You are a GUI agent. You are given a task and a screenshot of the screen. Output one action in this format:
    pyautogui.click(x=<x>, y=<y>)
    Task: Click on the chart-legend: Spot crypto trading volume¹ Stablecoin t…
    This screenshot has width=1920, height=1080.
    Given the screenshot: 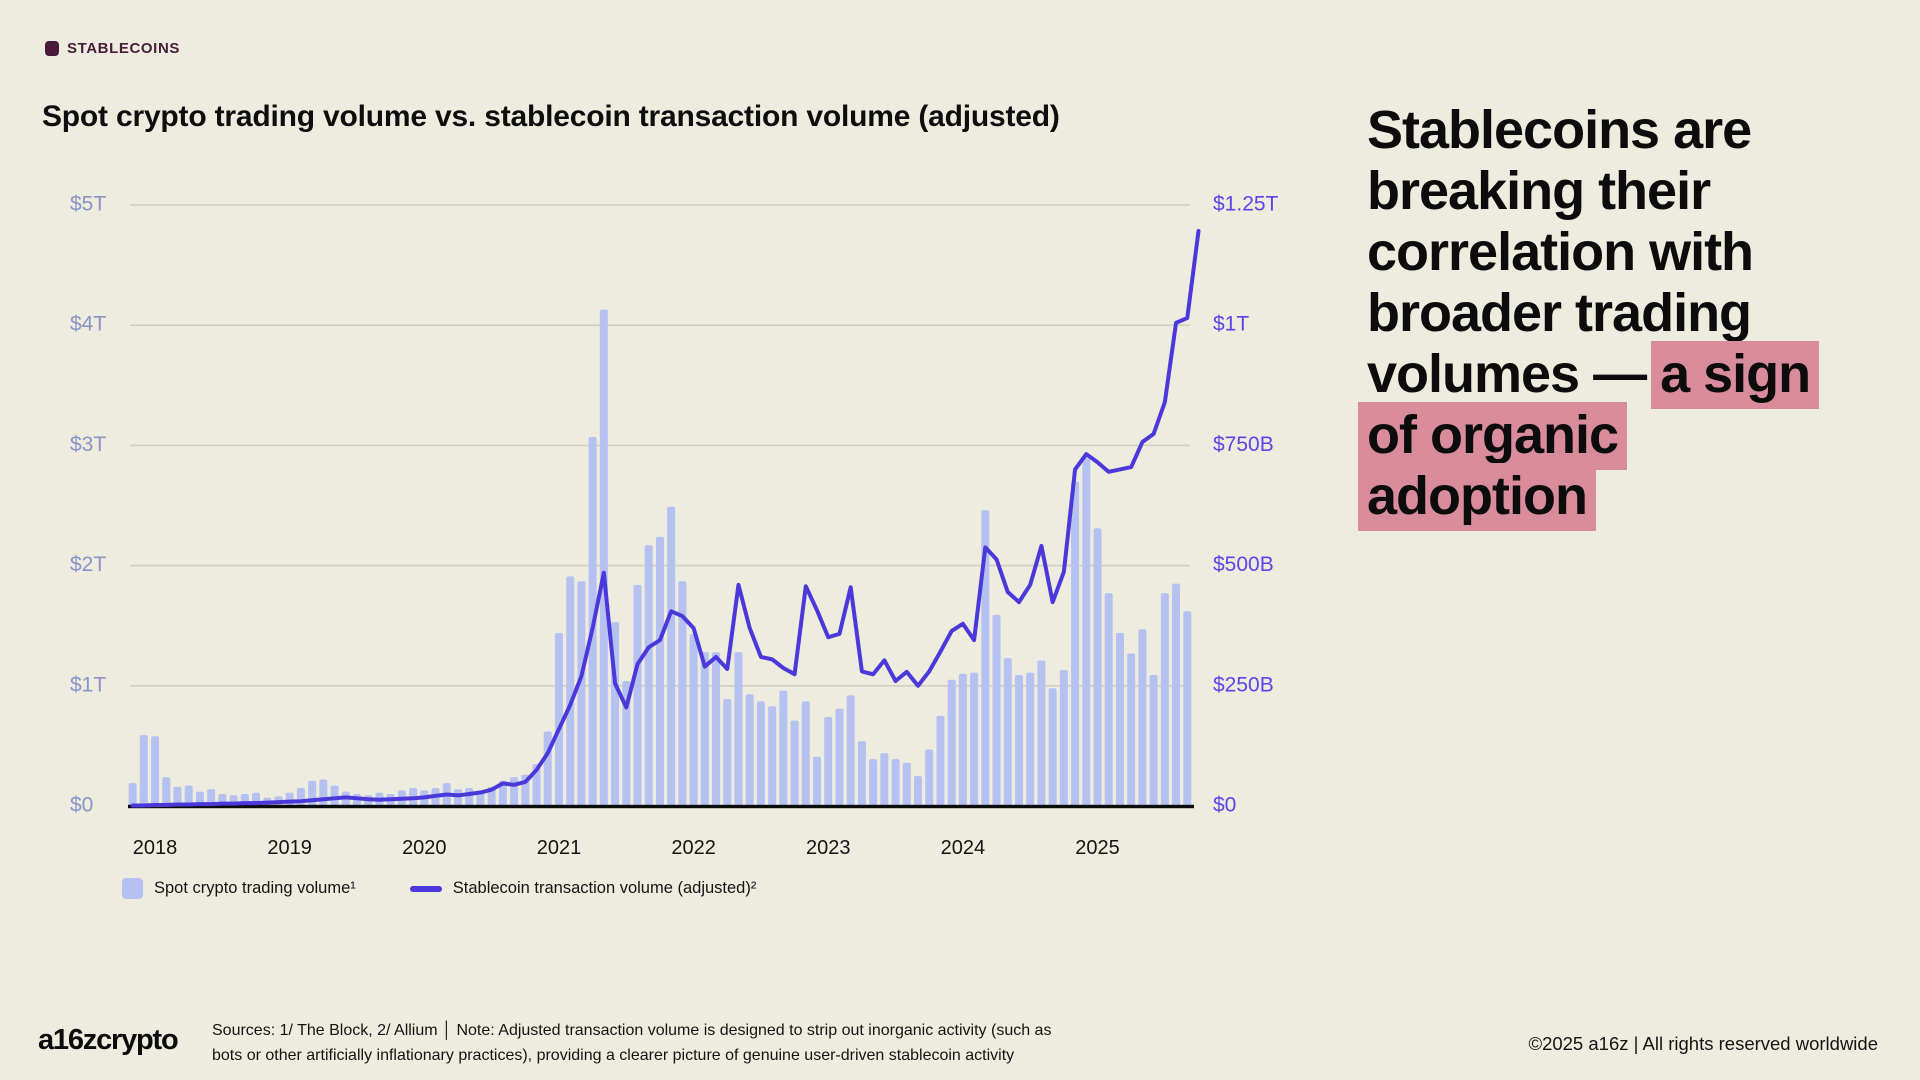 What is the action you would take?
    pyautogui.click(x=439, y=888)
    